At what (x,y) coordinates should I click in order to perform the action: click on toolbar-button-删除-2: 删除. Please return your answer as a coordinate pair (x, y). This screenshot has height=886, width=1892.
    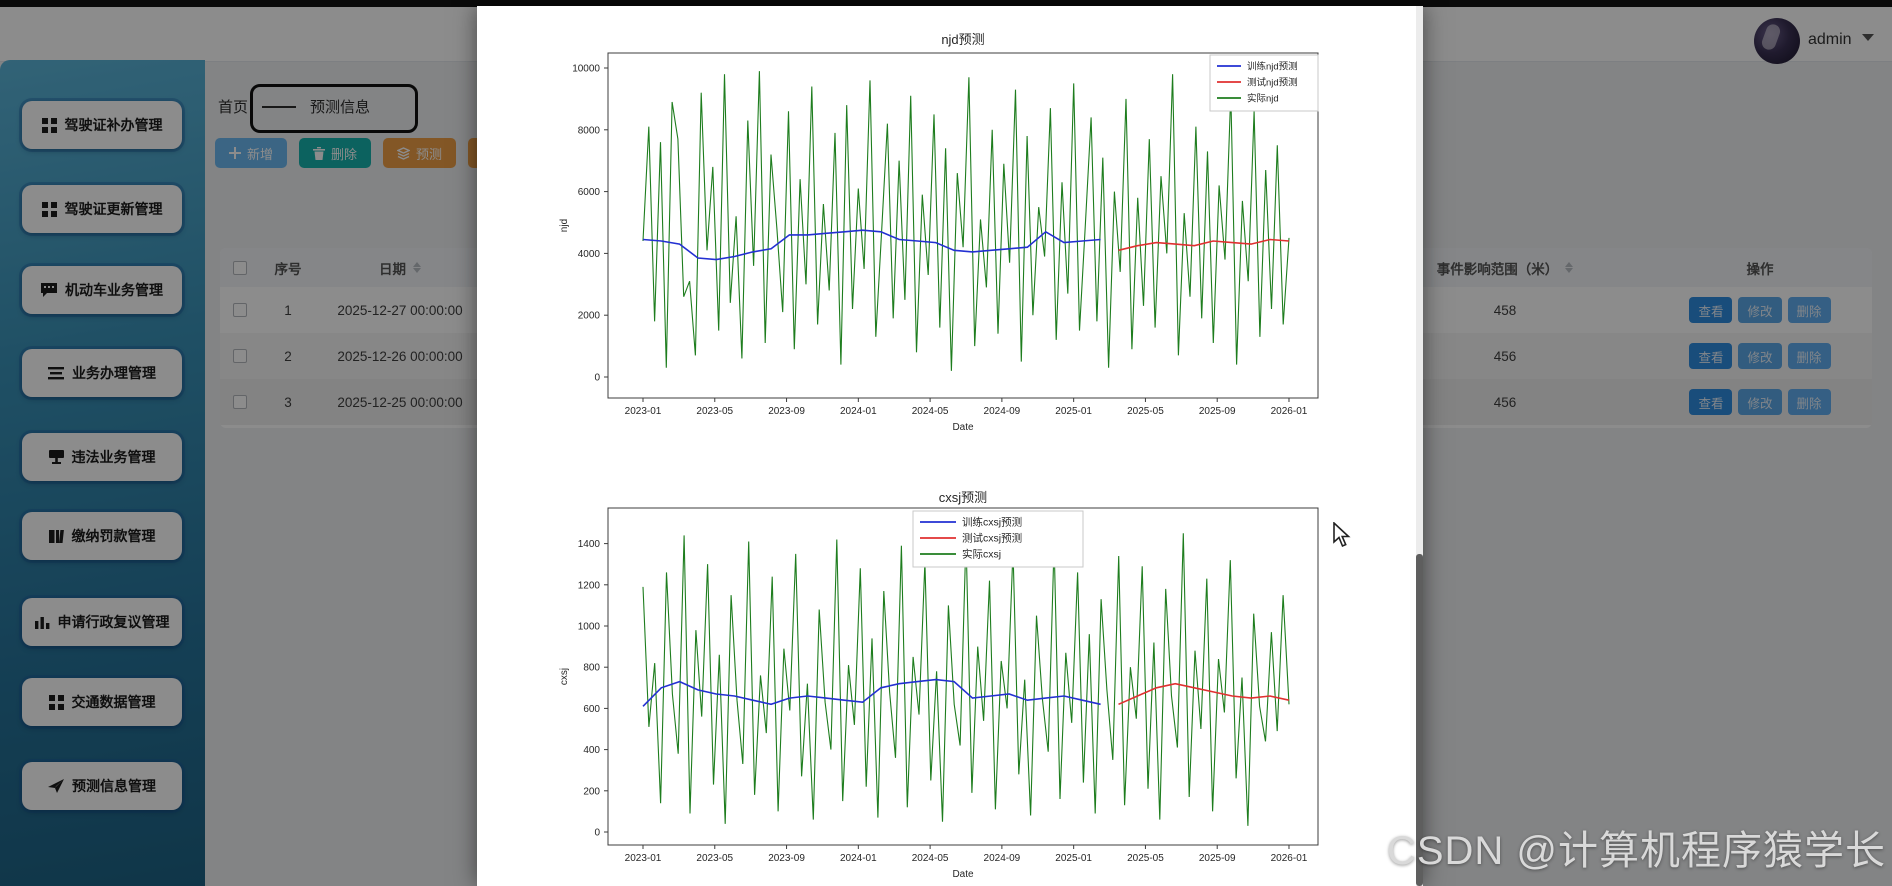
    Looking at the image, I should click on (335, 153).